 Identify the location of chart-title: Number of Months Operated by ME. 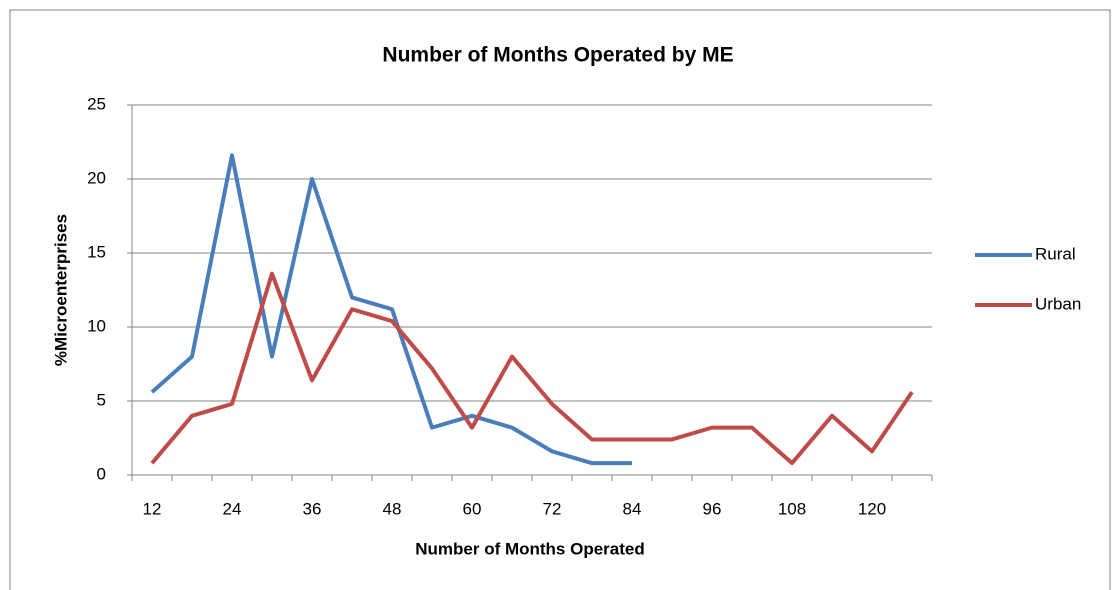
(557, 55).